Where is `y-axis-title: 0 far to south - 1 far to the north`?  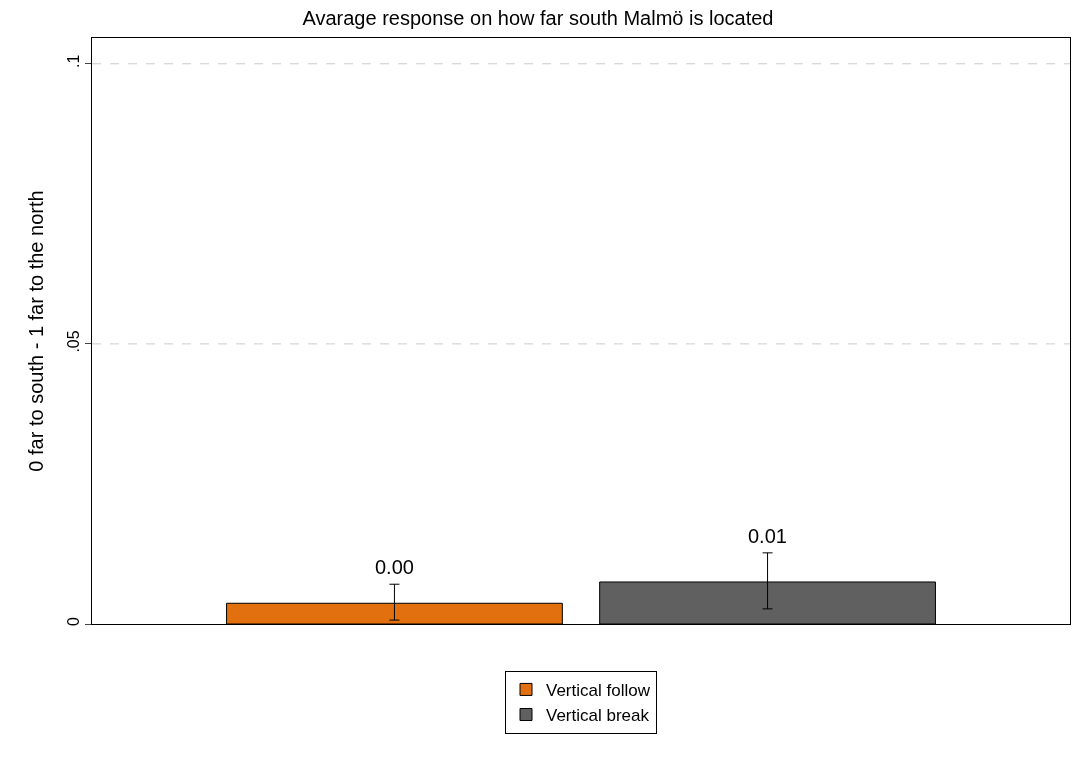 y-axis-title: 0 far to south - 1 far to the north is located at coordinates (36, 331).